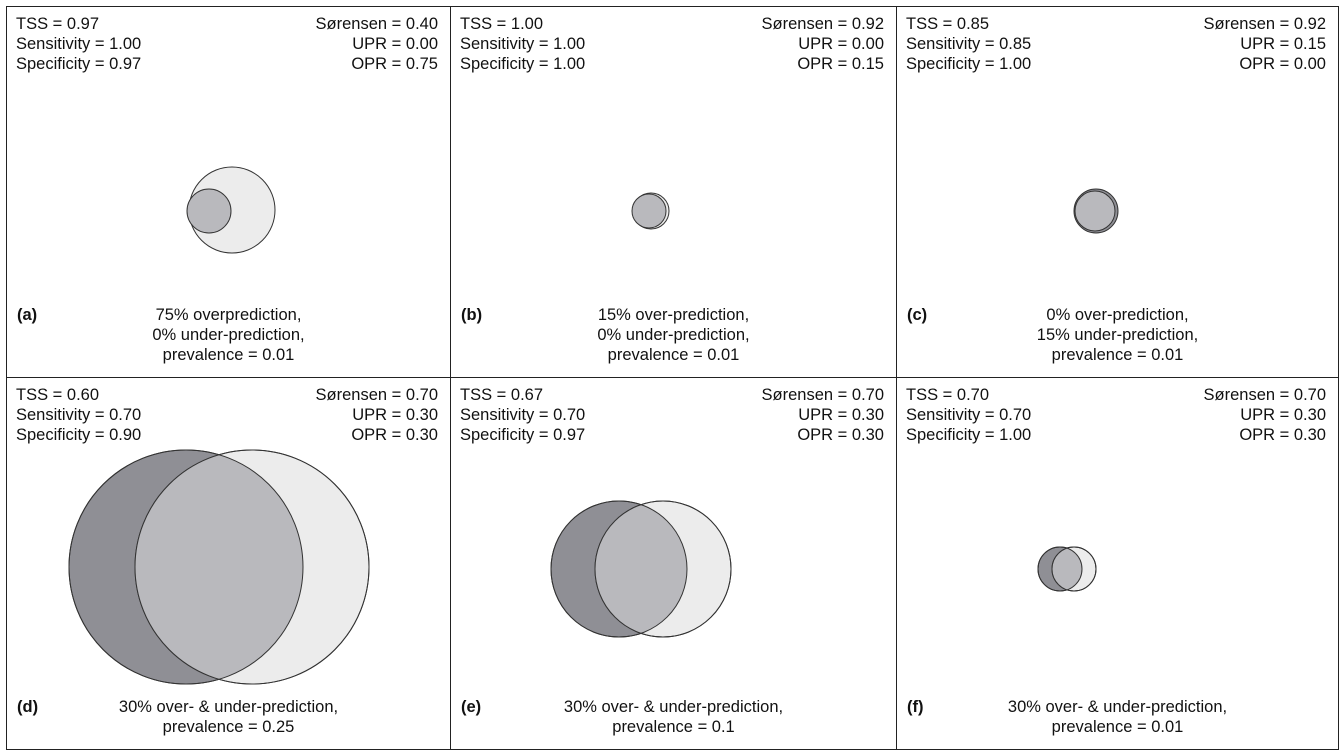 This screenshot has height=754, width=1340. I want to click on panel-label: (a), so click(27, 315).